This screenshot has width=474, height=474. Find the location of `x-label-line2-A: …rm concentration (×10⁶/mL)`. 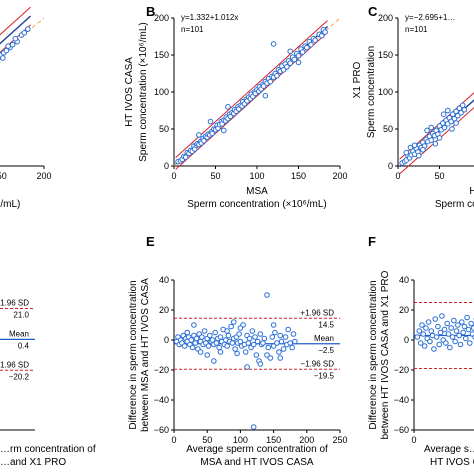

x-label-line2-A: …rm concentration (×10⁶/mL) is located at coordinates (10, 204).